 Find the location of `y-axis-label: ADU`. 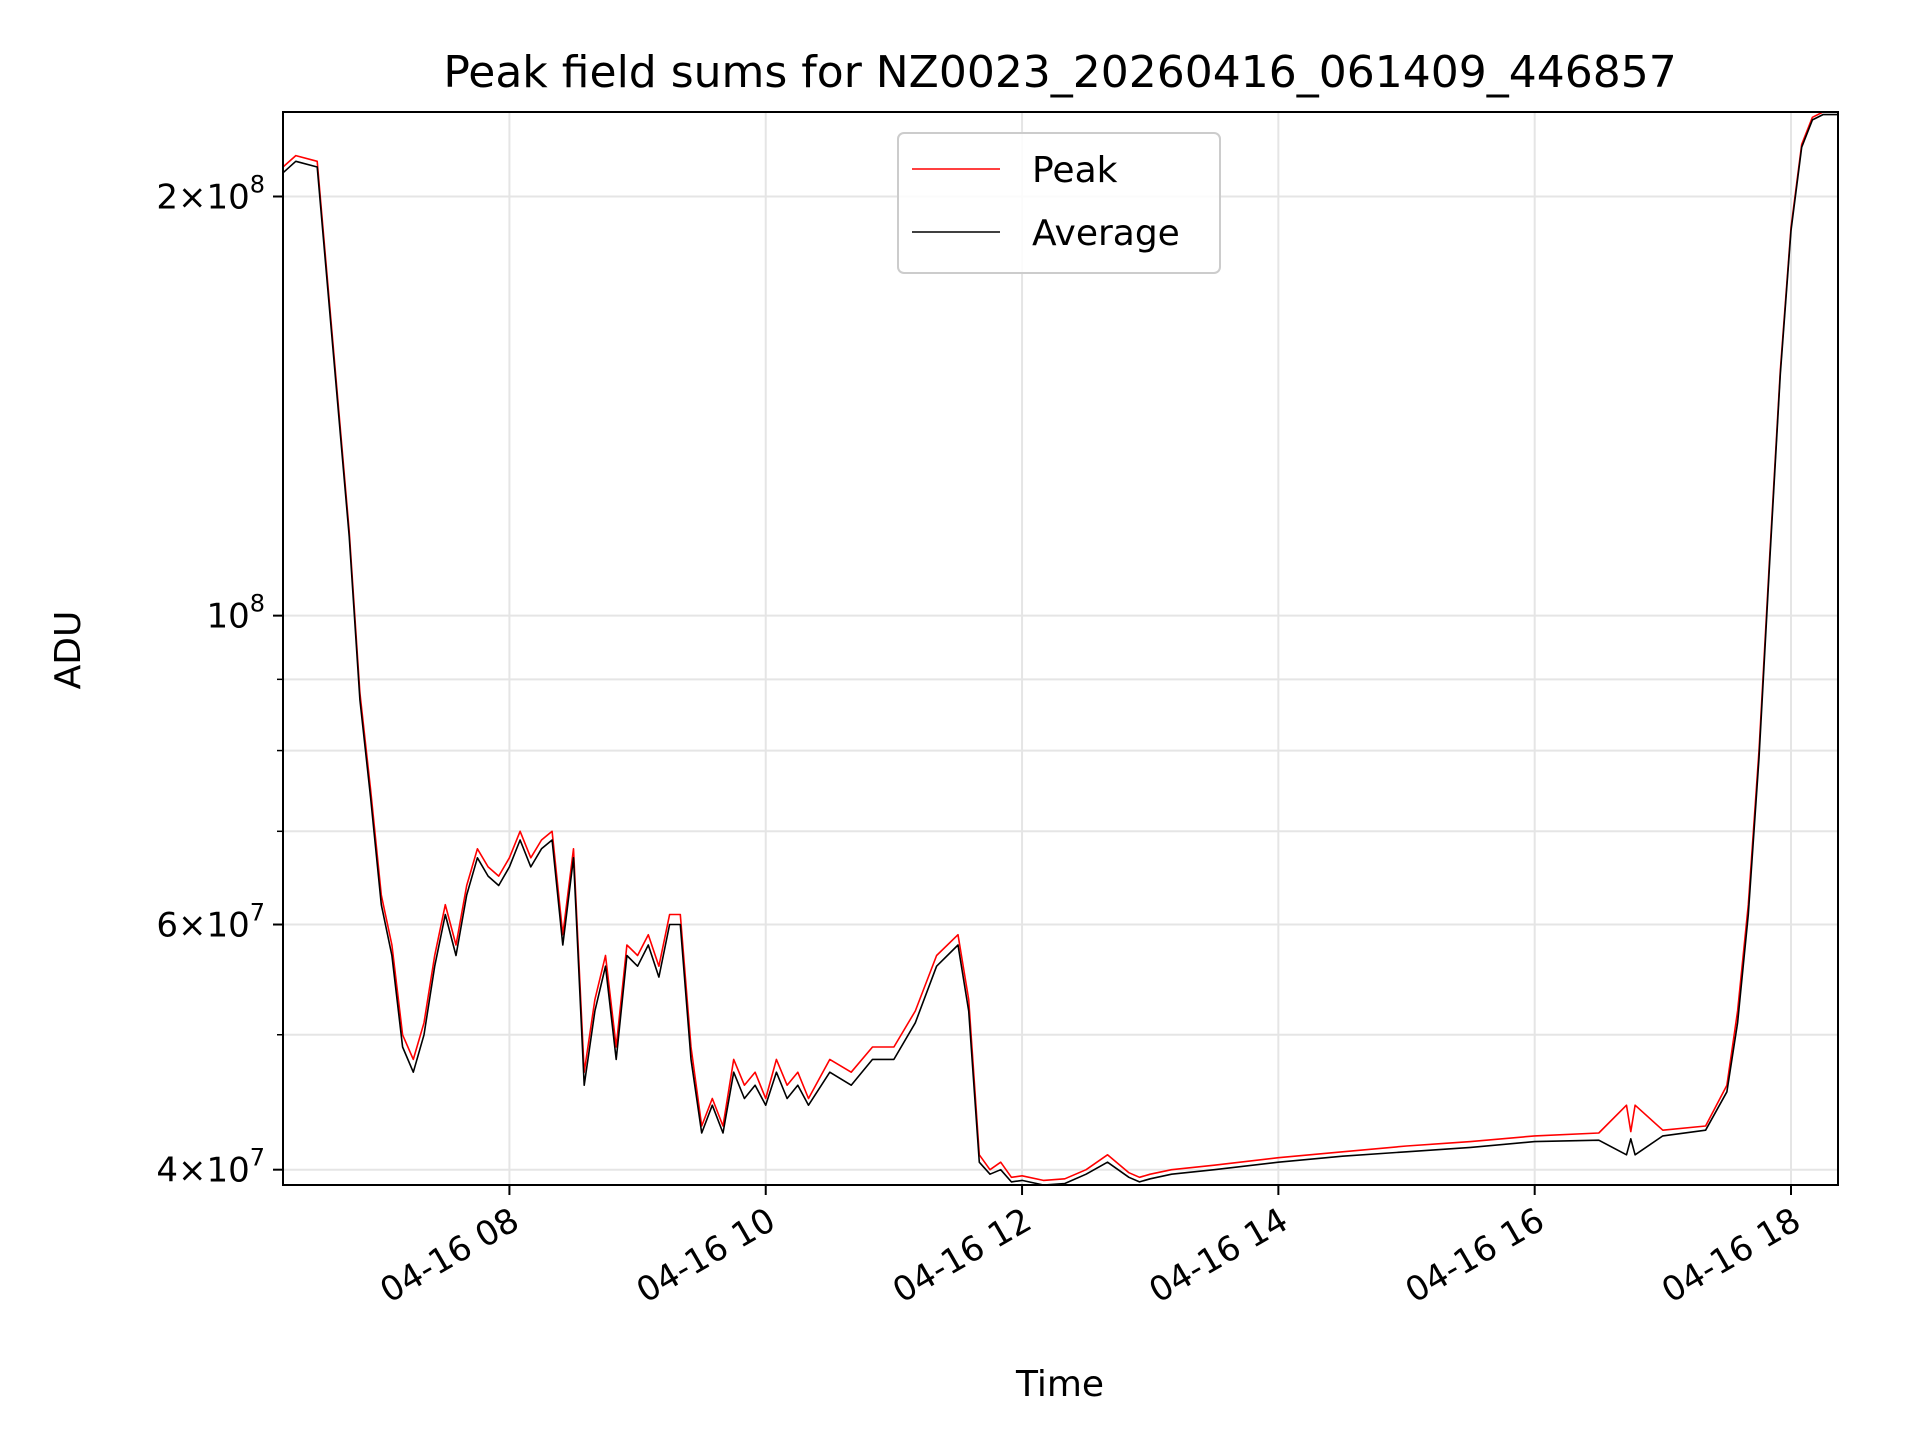

y-axis-label: ADU is located at coordinates (68, 650).